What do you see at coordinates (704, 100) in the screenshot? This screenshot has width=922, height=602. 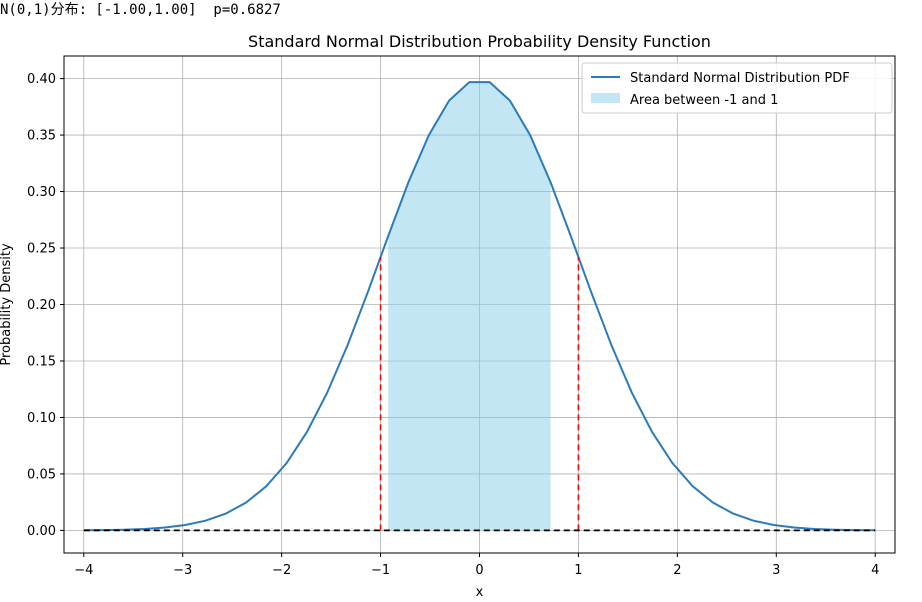 I see `legend-label-area: Area between -1 and 1` at bounding box center [704, 100].